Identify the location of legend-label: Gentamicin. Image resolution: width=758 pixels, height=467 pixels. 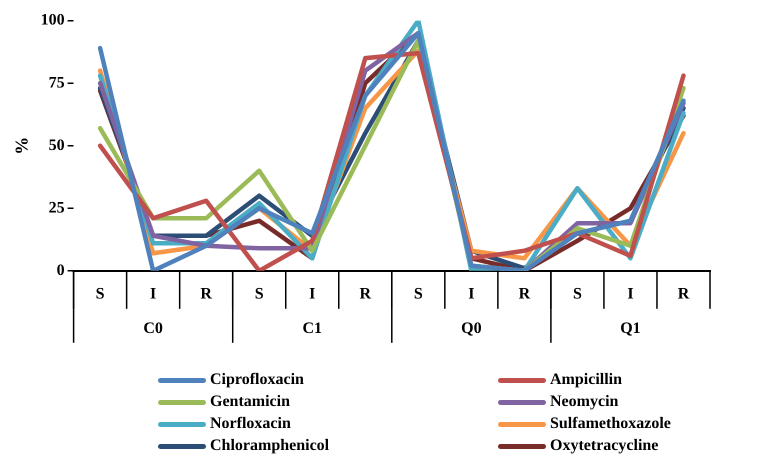
(250, 402).